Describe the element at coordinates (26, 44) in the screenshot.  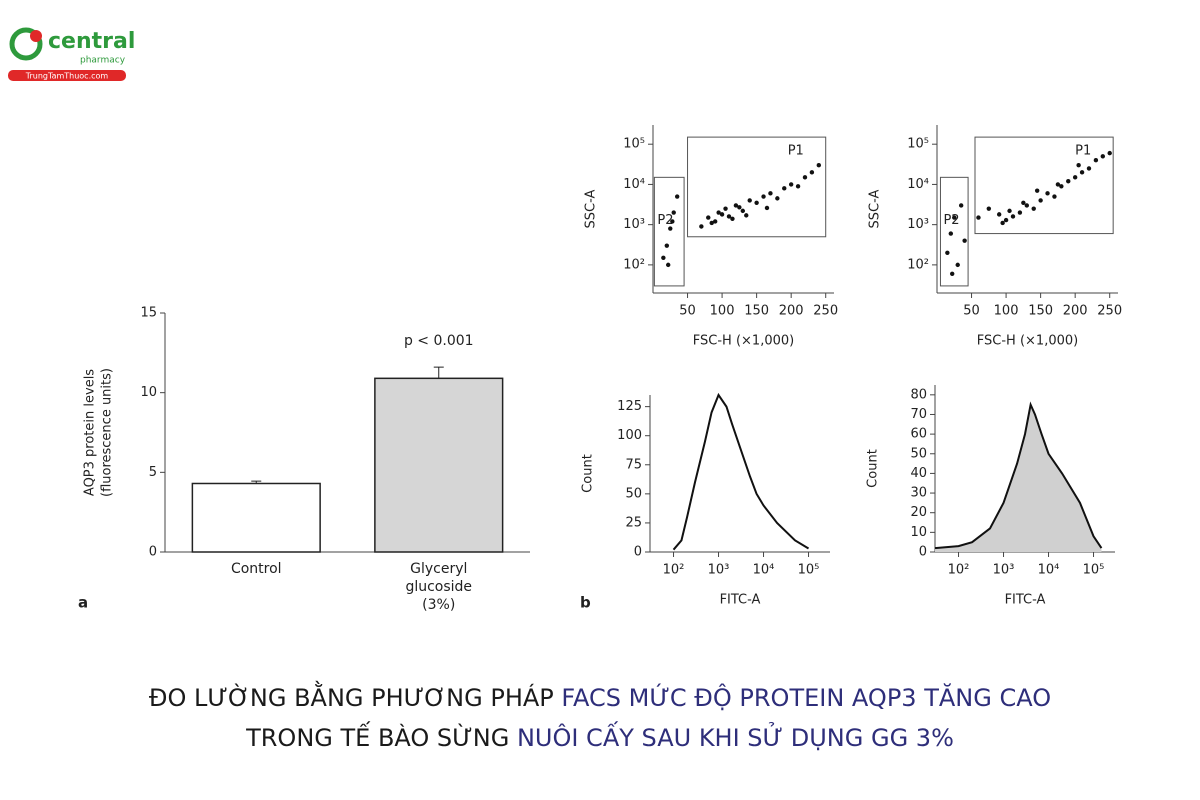
I see `logo-ring` at that location.